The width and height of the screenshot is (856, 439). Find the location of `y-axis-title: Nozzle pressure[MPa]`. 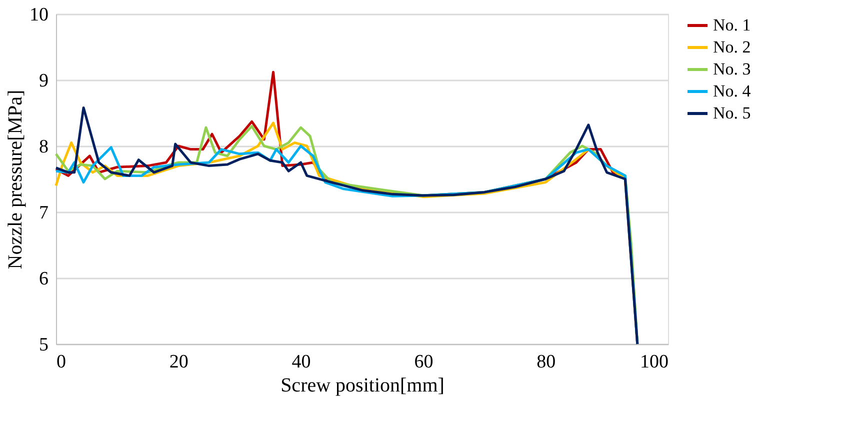

y-axis-title: Nozzle pressure[MPa] is located at coordinates (15, 180).